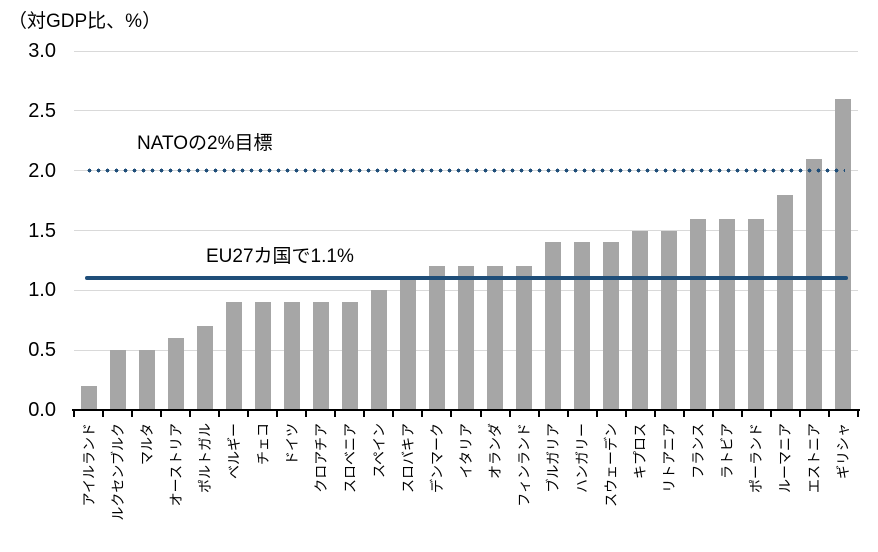 The image size is (878, 552). What do you see at coordinates (640, 451) in the screenshot?
I see `x-category-label: キプロス` at bounding box center [640, 451].